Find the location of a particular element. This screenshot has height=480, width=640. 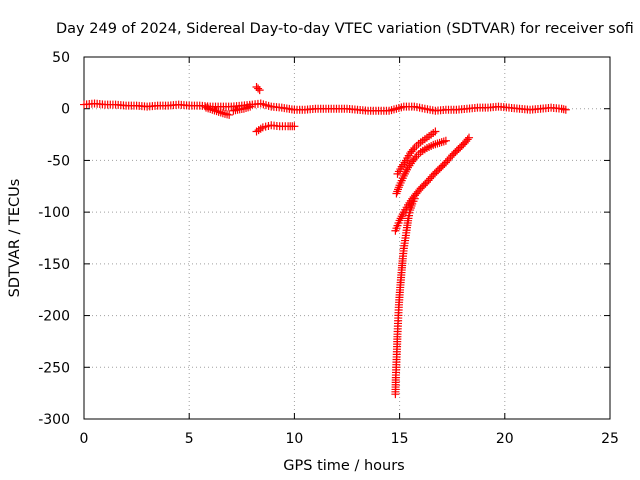

x-tick-label: 0 is located at coordinates (84, 439).